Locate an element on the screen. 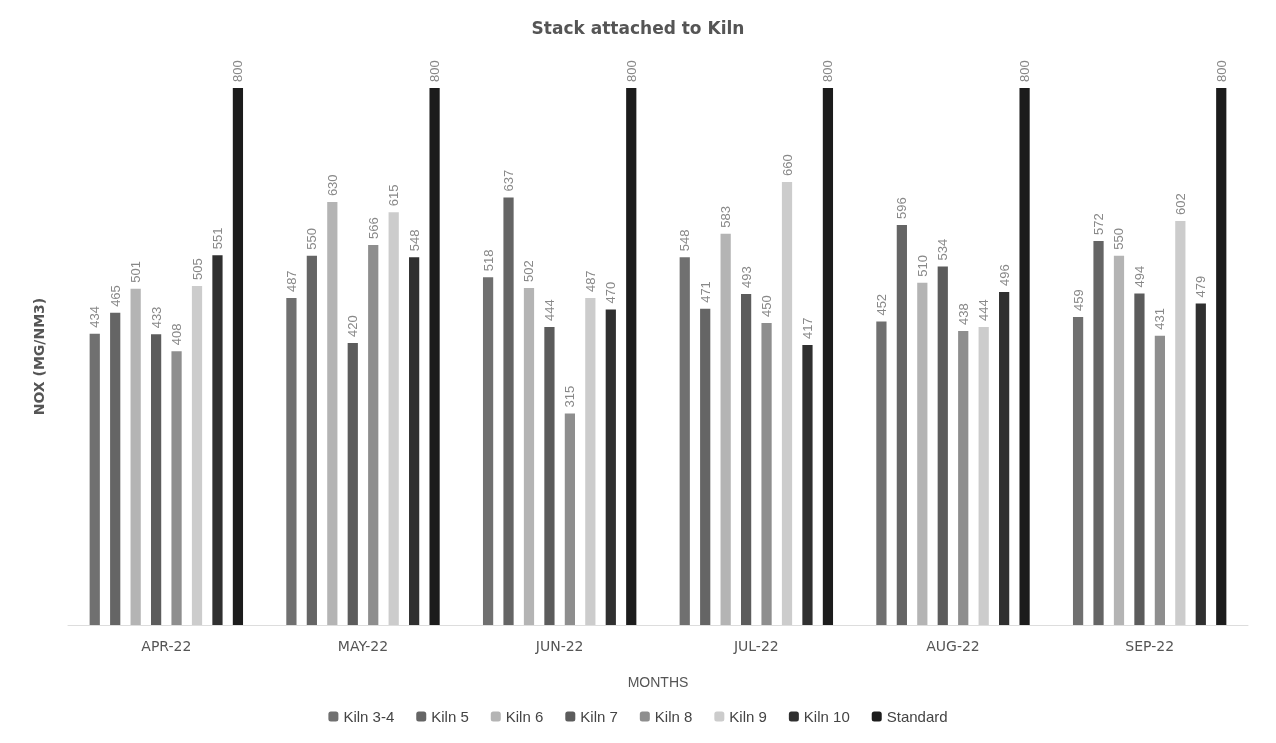 This screenshot has width=1276, height=743. data-label: 583 is located at coordinates (726, 216).